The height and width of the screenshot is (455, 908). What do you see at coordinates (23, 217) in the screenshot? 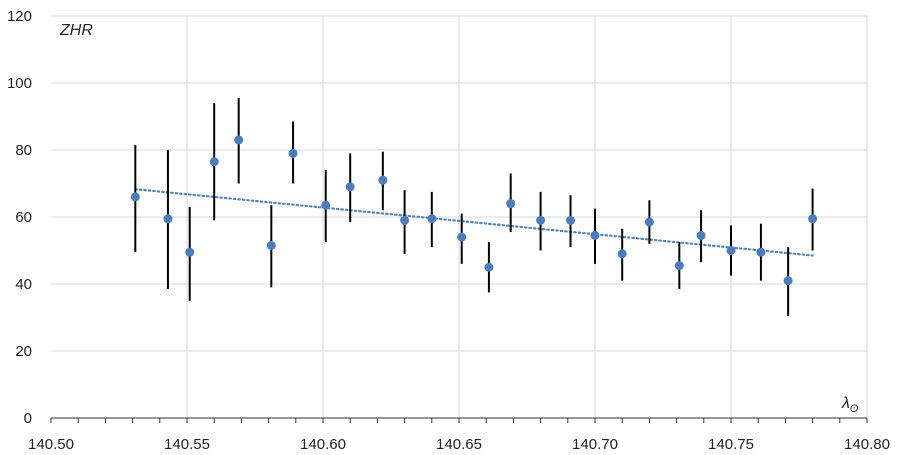
I see `y-tick-label: 60` at bounding box center [23, 217].